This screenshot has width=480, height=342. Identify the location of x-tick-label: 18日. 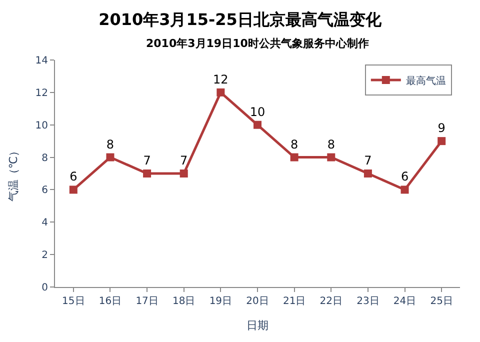
(184, 301).